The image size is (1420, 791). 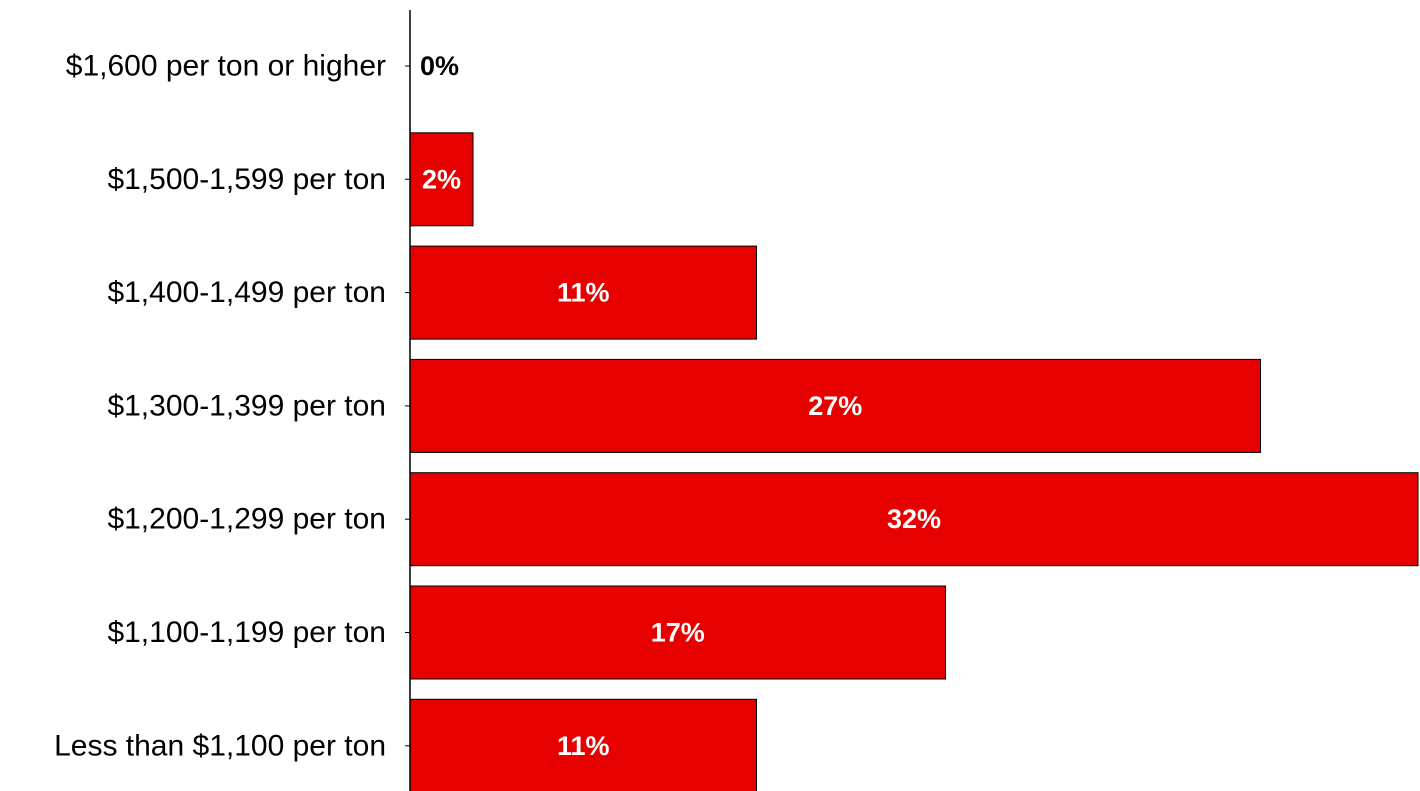 I want to click on category-label: $1,600 per ton or higher, so click(x=226, y=66).